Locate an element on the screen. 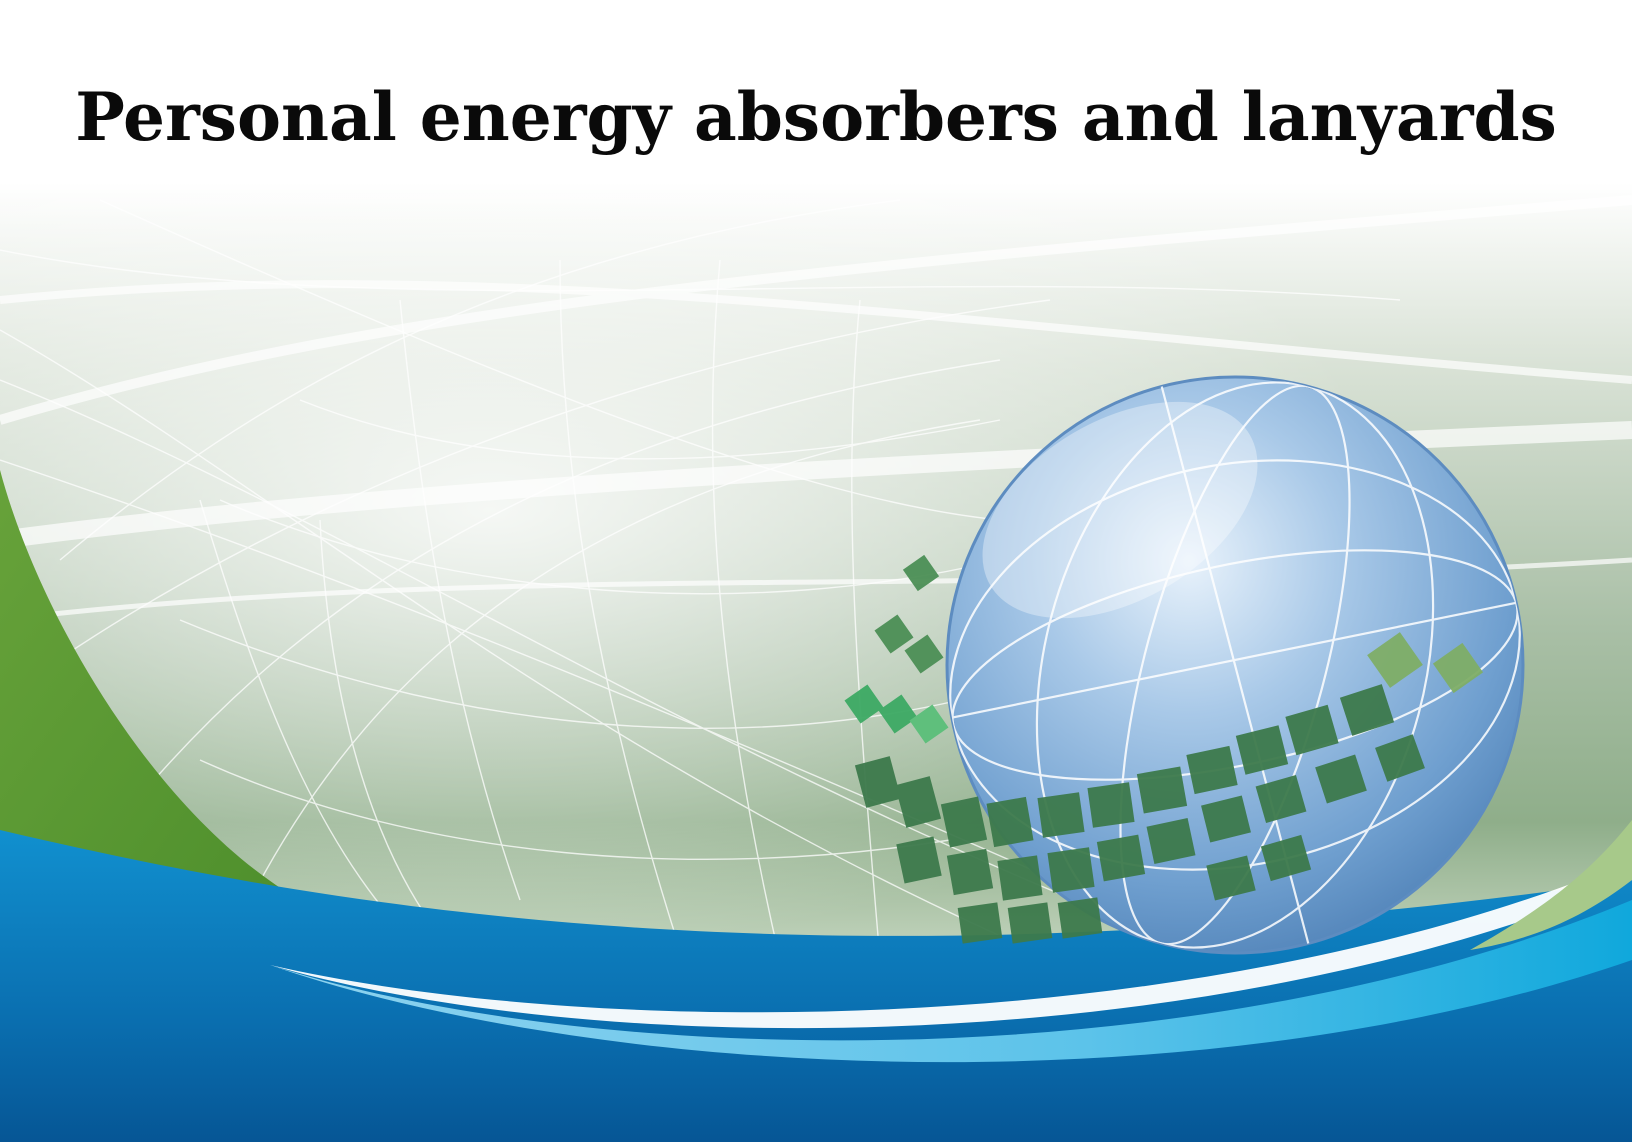  page-title: Personal energy absorbers and lanyards is located at coordinates (816, 117).